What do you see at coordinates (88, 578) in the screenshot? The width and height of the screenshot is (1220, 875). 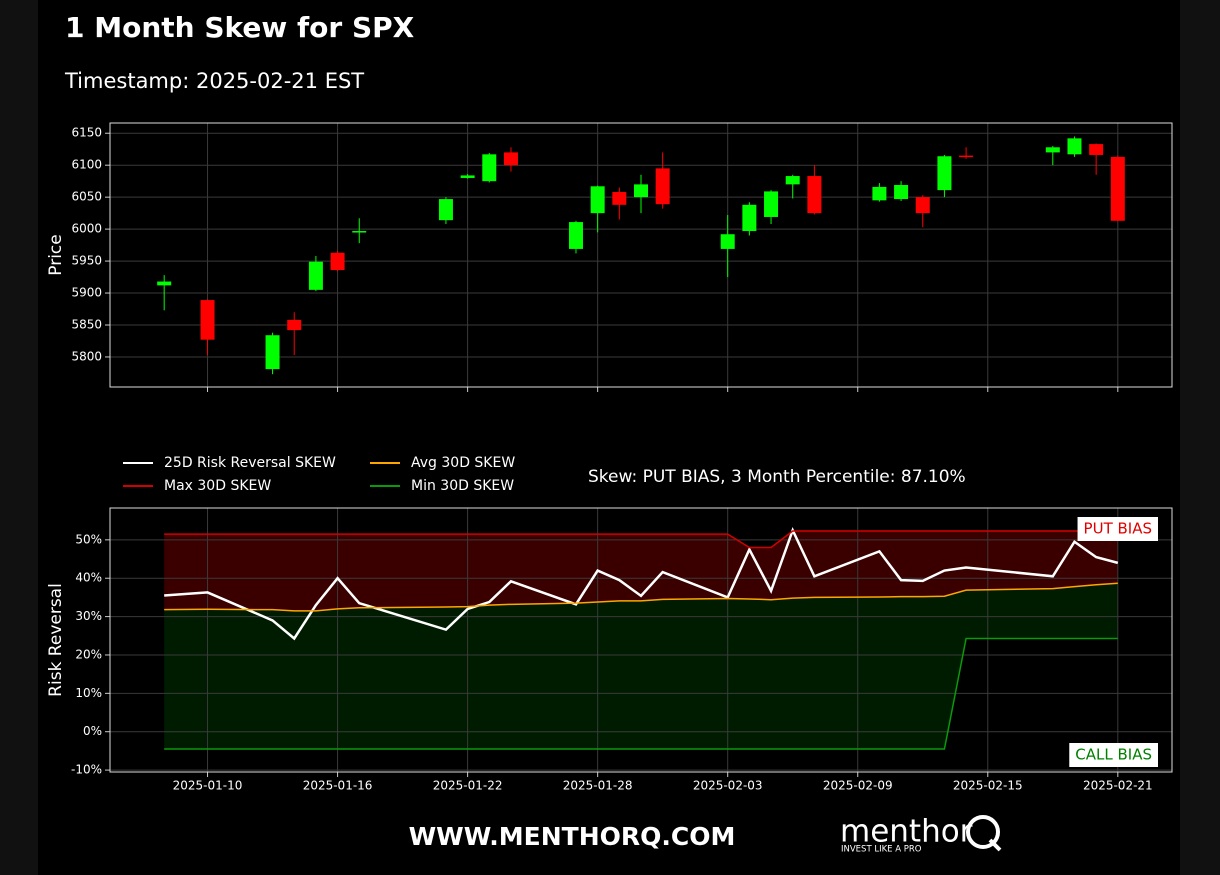 I see `y-tick-label: 40%` at bounding box center [88, 578].